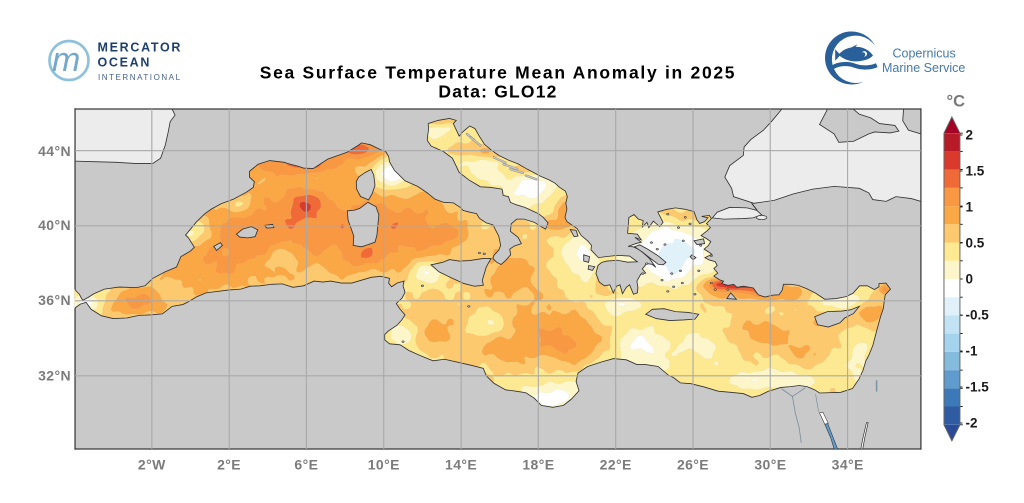  What do you see at coordinates (970, 279) in the screenshot?
I see `svg-text: 0` at bounding box center [970, 279].